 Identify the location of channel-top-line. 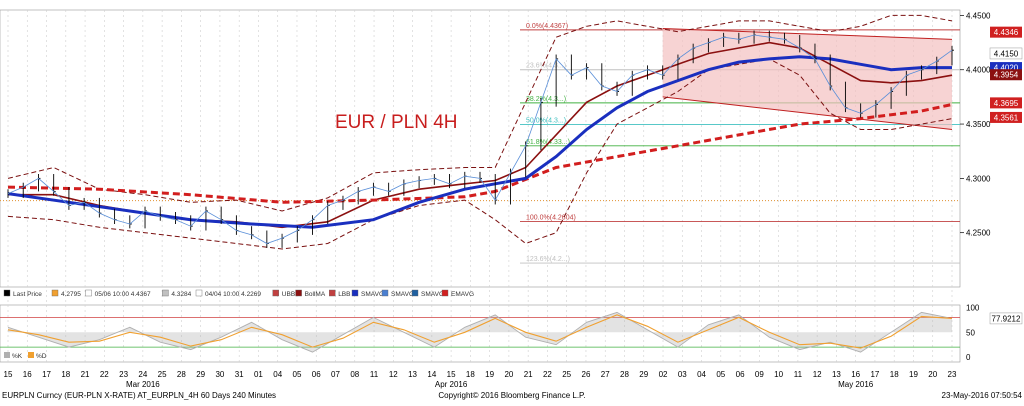
(807, 33).